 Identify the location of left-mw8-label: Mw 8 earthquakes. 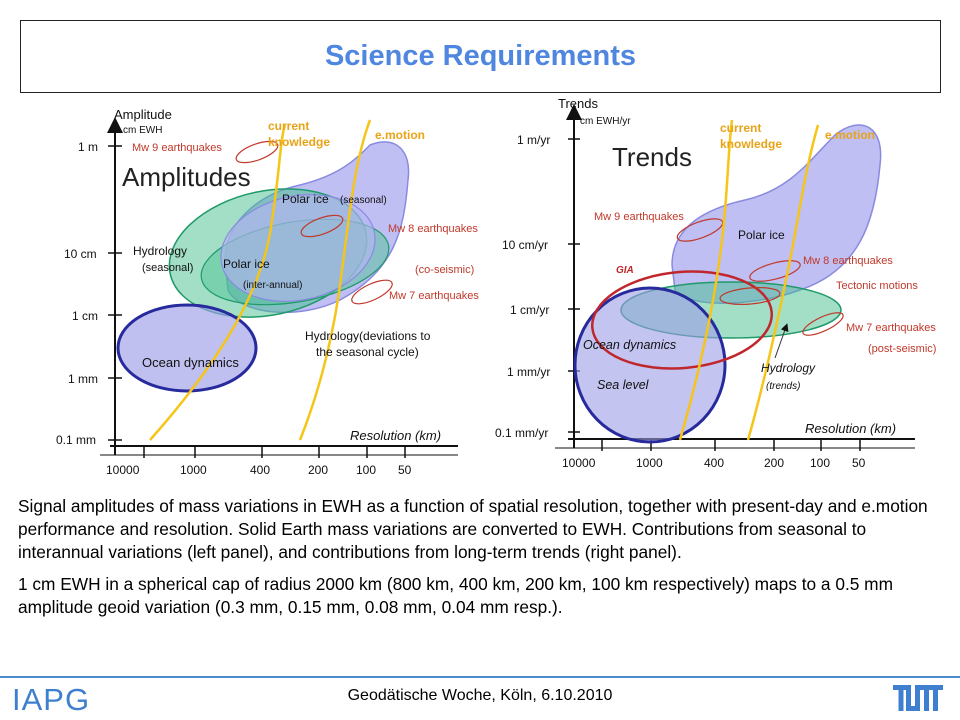
(433, 229).